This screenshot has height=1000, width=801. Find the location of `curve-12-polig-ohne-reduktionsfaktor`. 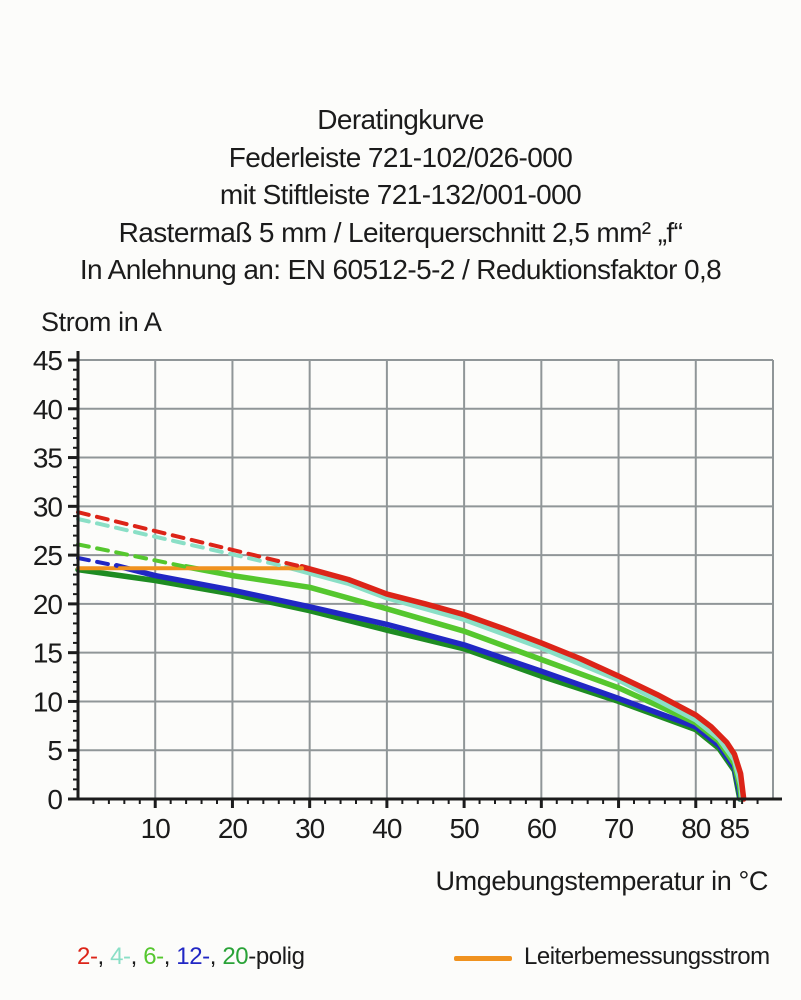

curve-12-polig-ohne-reduktionsfaktor is located at coordinates (97, 562).